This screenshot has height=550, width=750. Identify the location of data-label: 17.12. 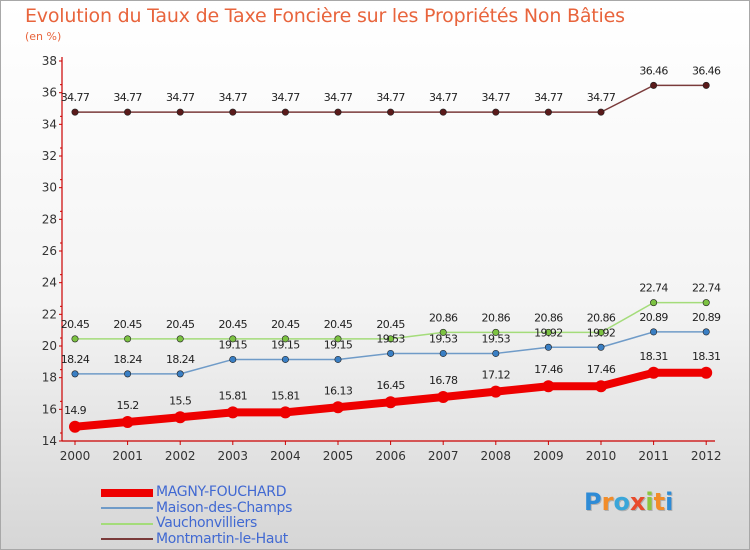
(496, 375).